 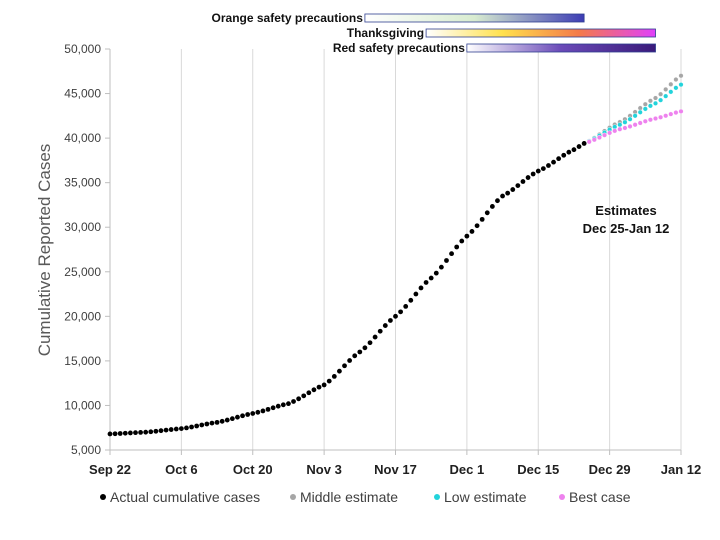 What do you see at coordinates (82, 94) in the screenshot?
I see `y-tick-label: 45,000` at bounding box center [82, 94].